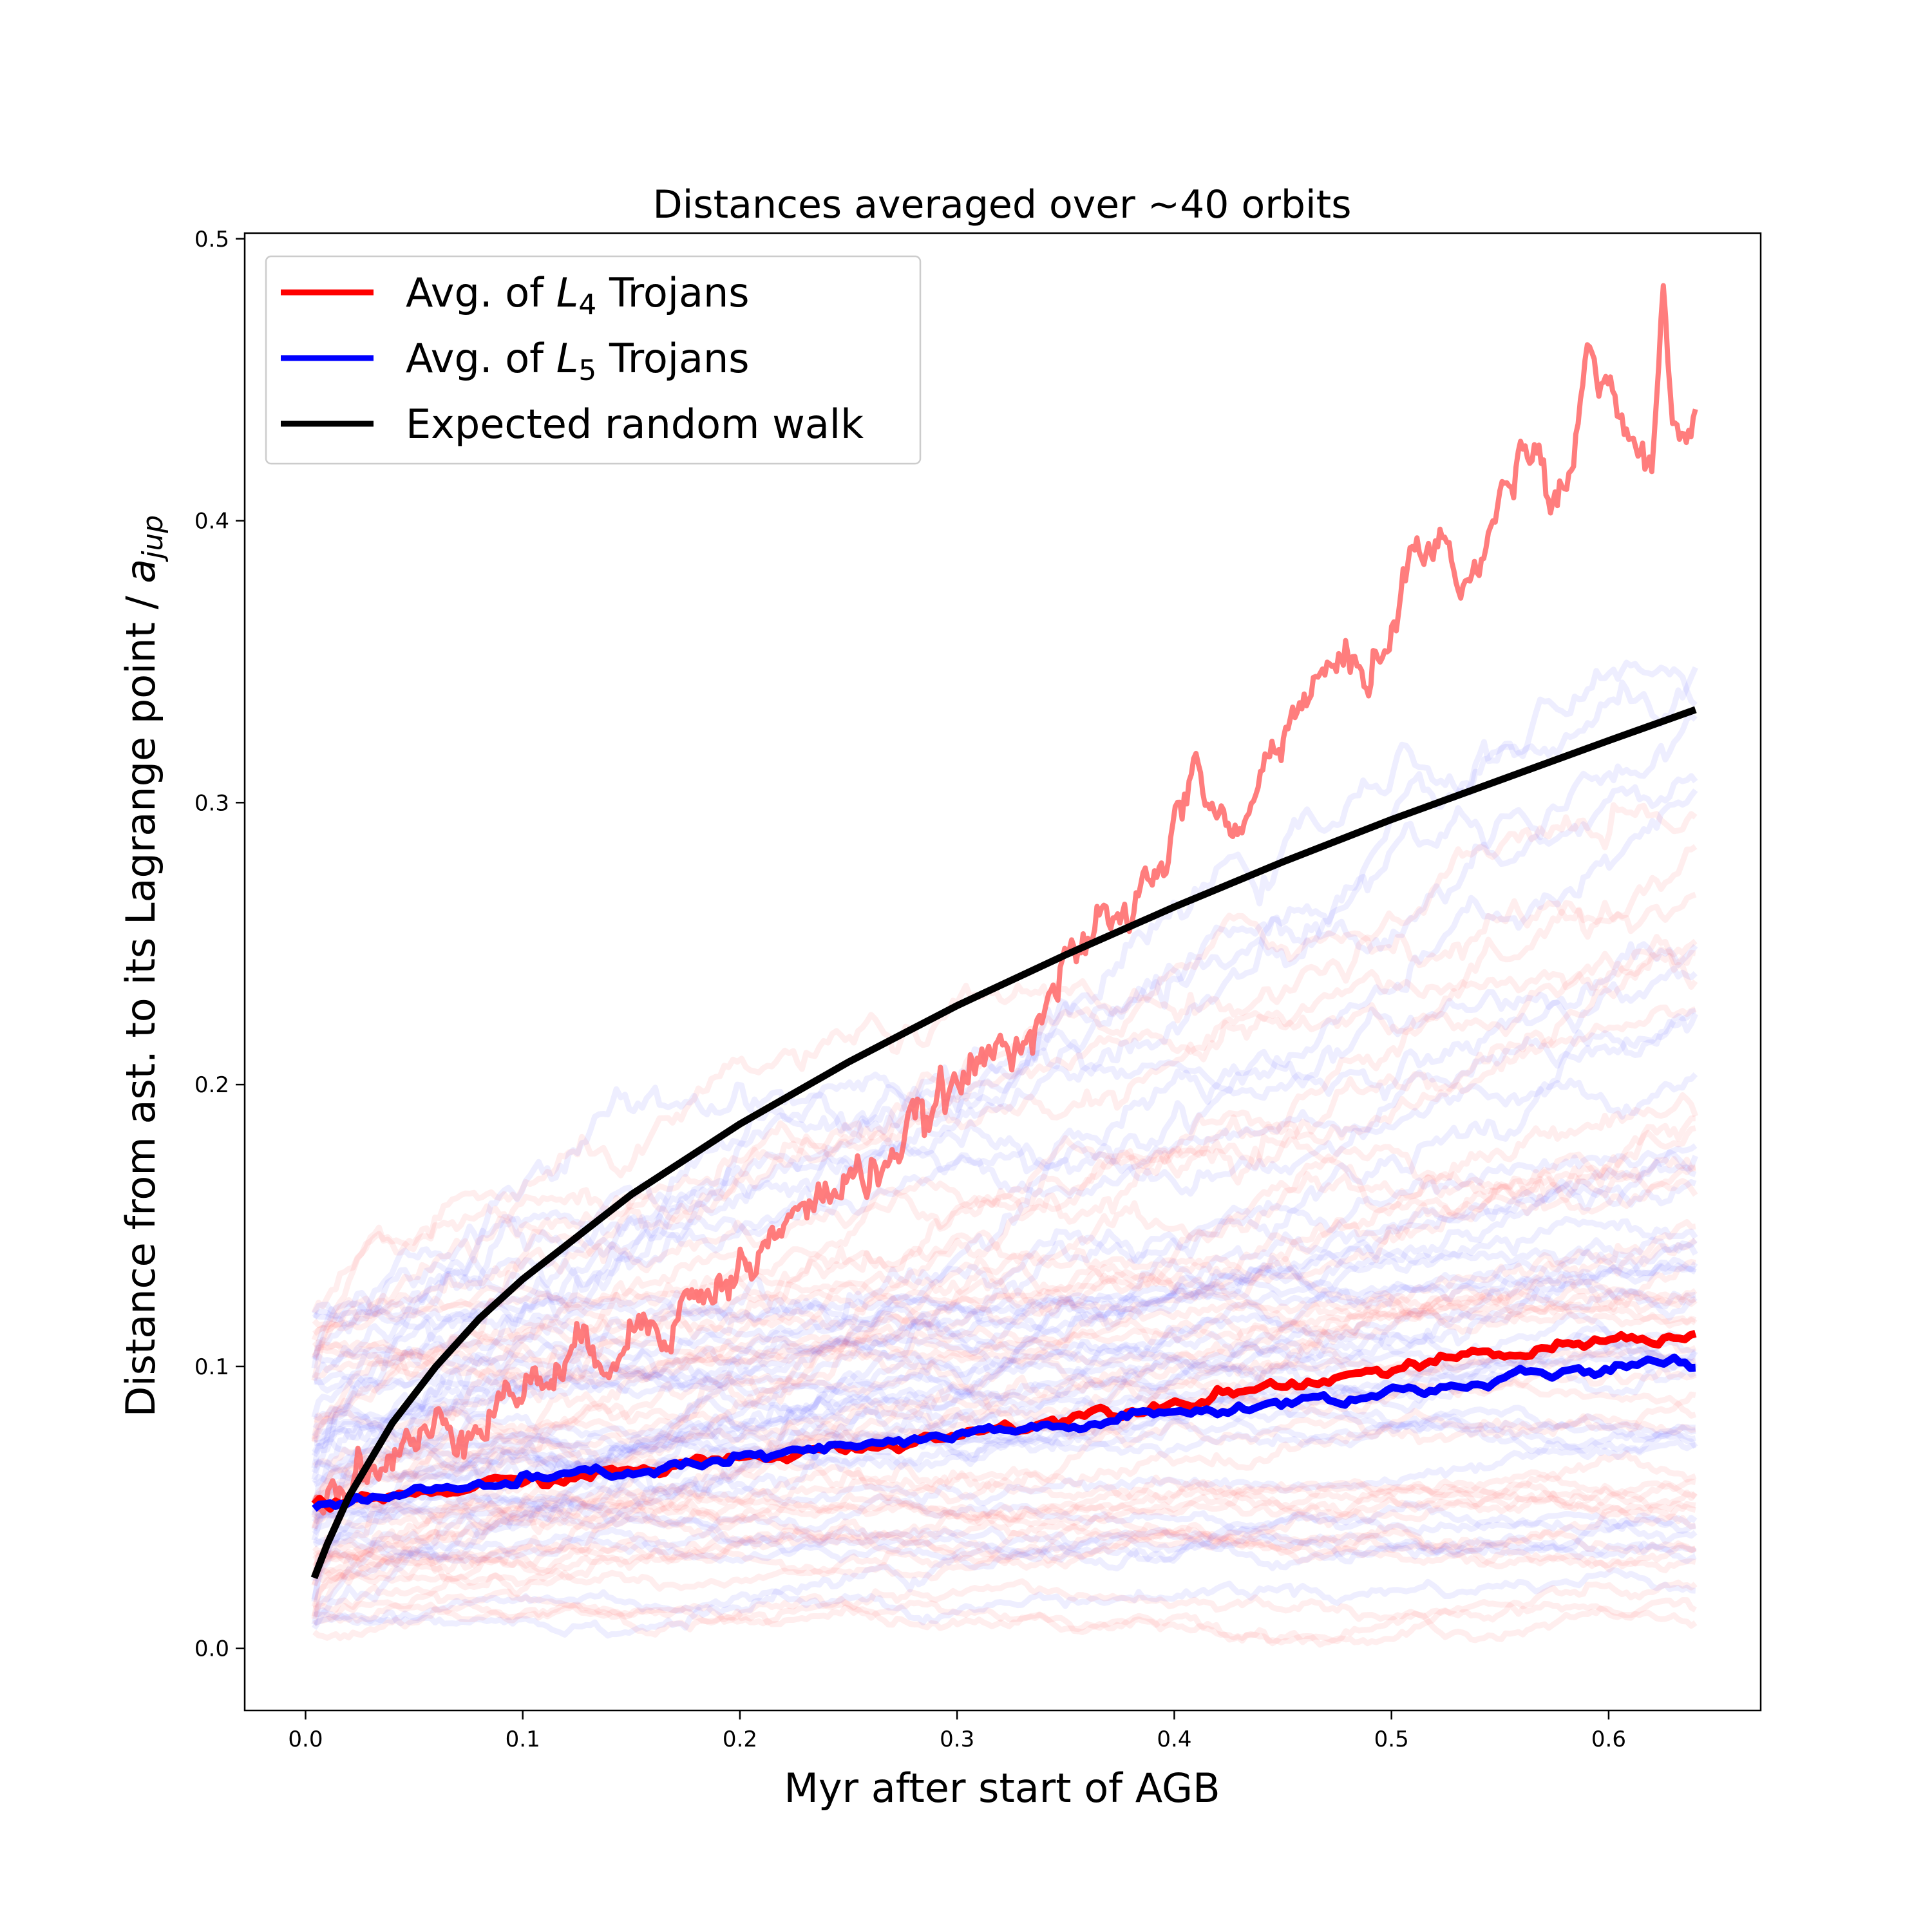 The image size is (1932, 1932). I want to click on legend-label-l5: Avg. of L5 Trojans, so click(578, 361).